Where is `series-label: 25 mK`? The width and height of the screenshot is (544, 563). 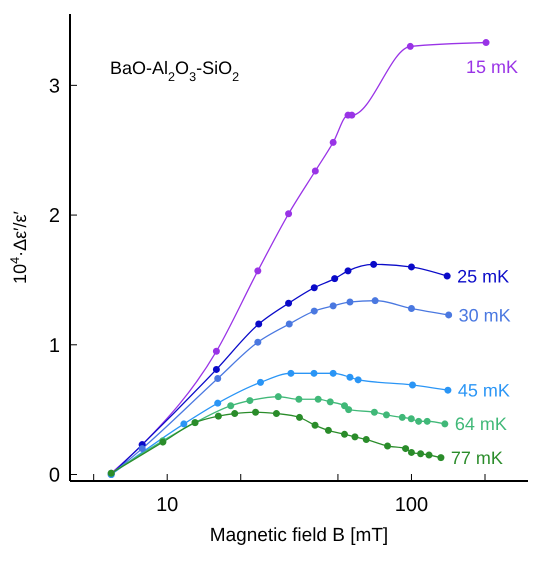 series-label: 25 mK is located at coordinates (483, 276).